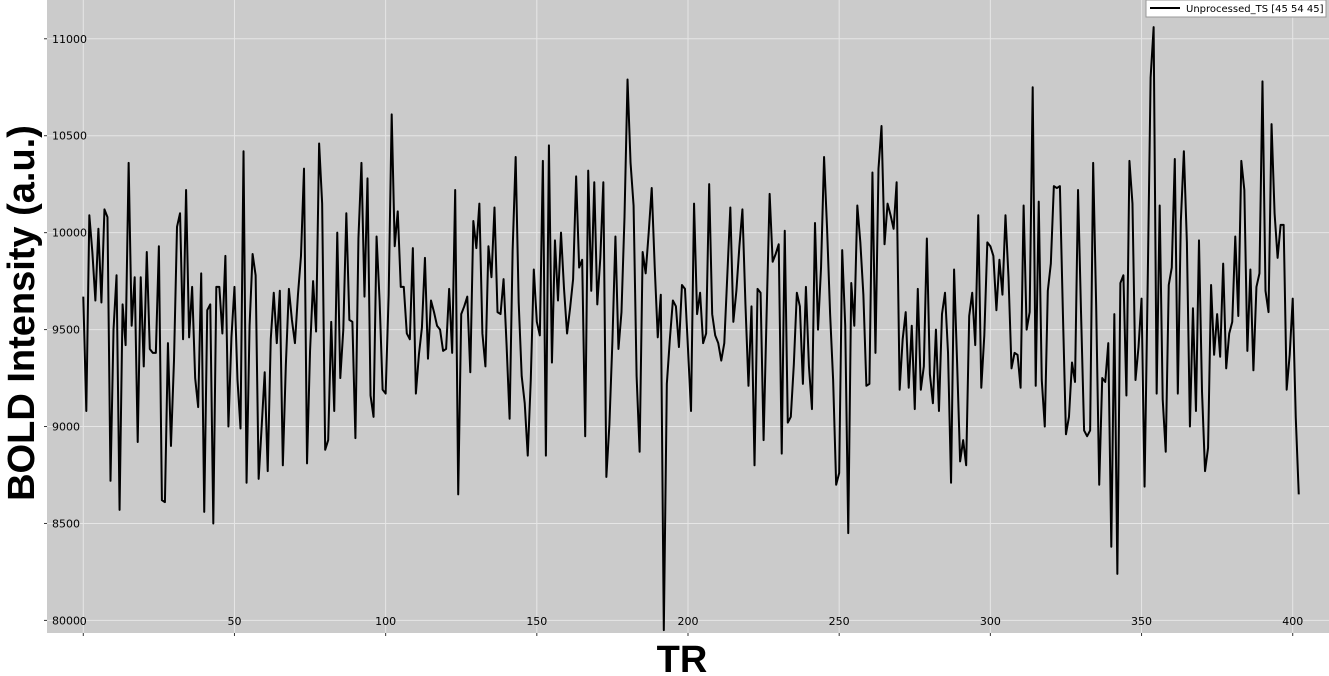 This screenshot has height=676, width=1329. I want to click on x-tick-label: 0, so click(83, 621).